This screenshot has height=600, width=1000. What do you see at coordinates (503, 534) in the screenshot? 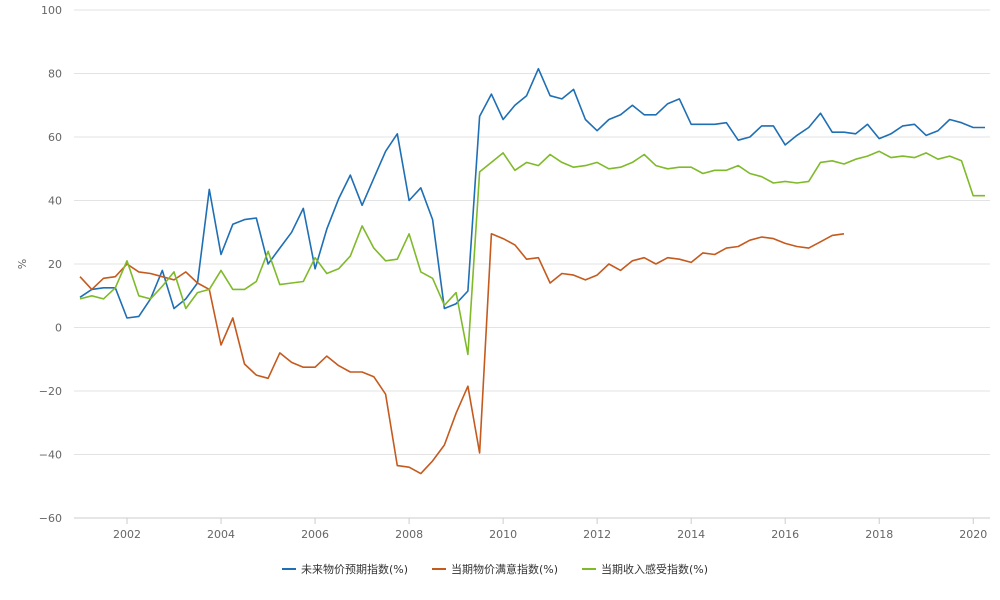
I see `x-tick-label: 2010` at bounding box center [503, 534].